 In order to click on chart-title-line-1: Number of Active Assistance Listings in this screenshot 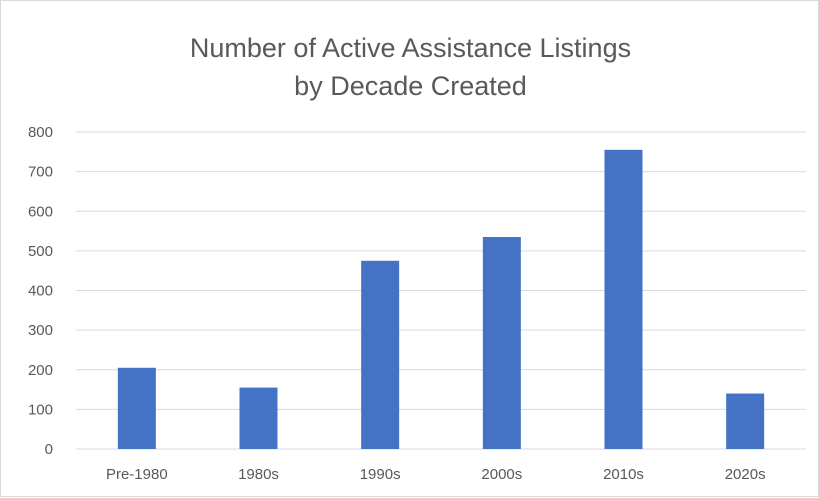, I will do `click(410, 48)`.